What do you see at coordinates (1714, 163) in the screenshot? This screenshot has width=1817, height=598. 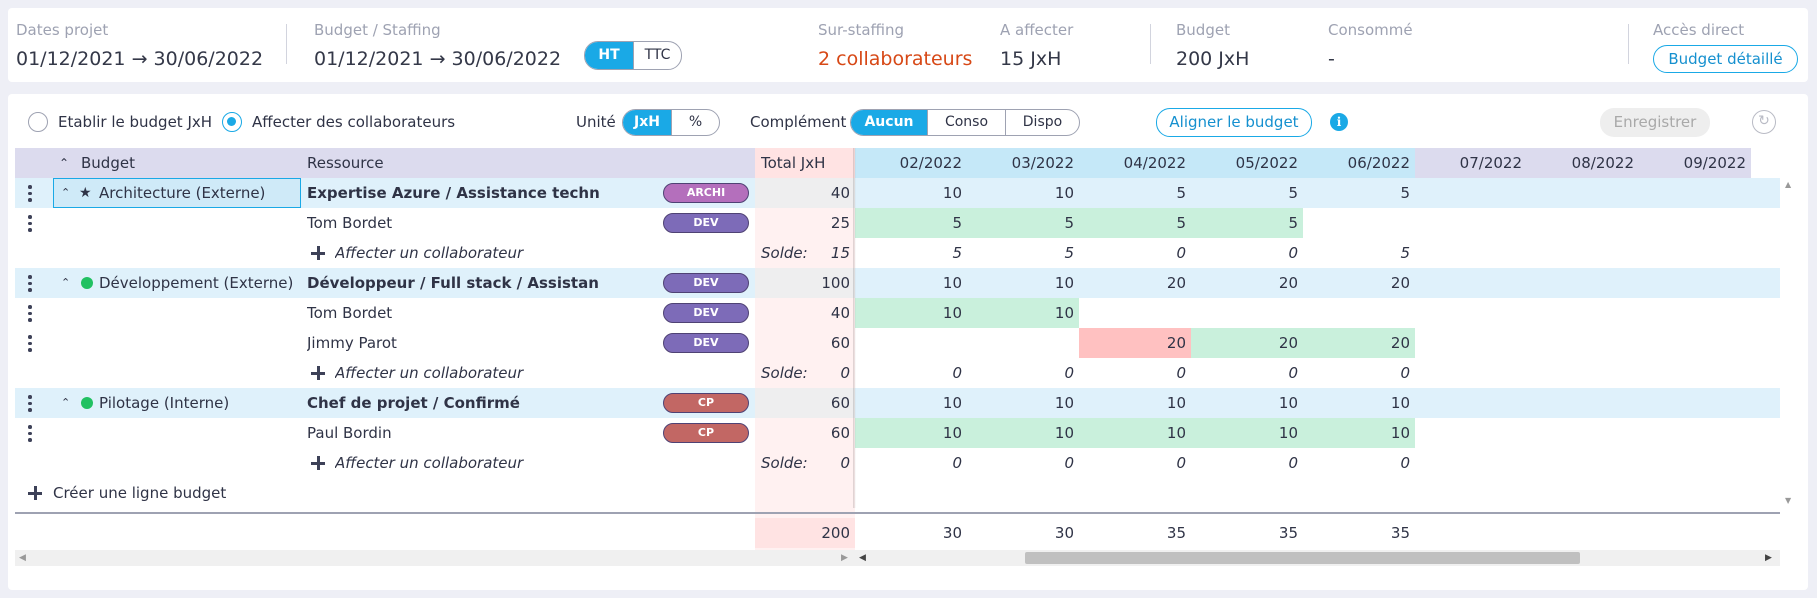 I see `month-column-header: 09/2022` at bounding box center [1714, 163].